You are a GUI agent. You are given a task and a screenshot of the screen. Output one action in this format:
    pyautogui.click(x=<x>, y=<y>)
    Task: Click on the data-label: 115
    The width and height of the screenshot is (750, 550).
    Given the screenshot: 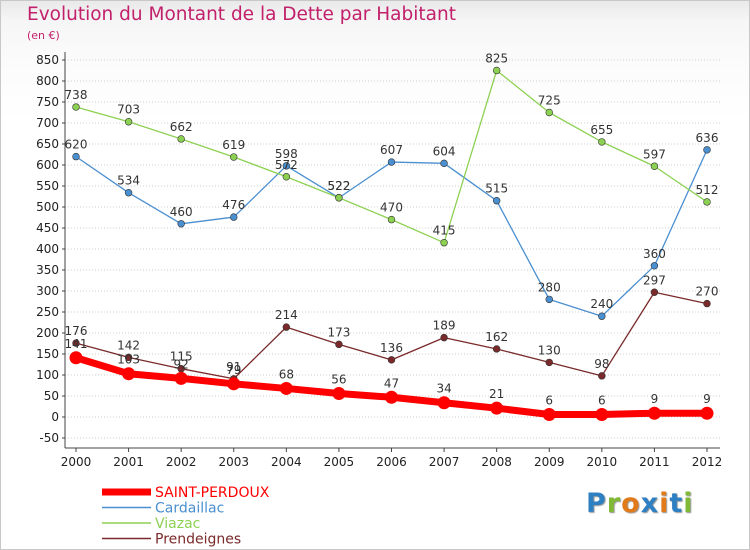 What is the action you would take?
    pyautogui.click(x=181, y=357)
    